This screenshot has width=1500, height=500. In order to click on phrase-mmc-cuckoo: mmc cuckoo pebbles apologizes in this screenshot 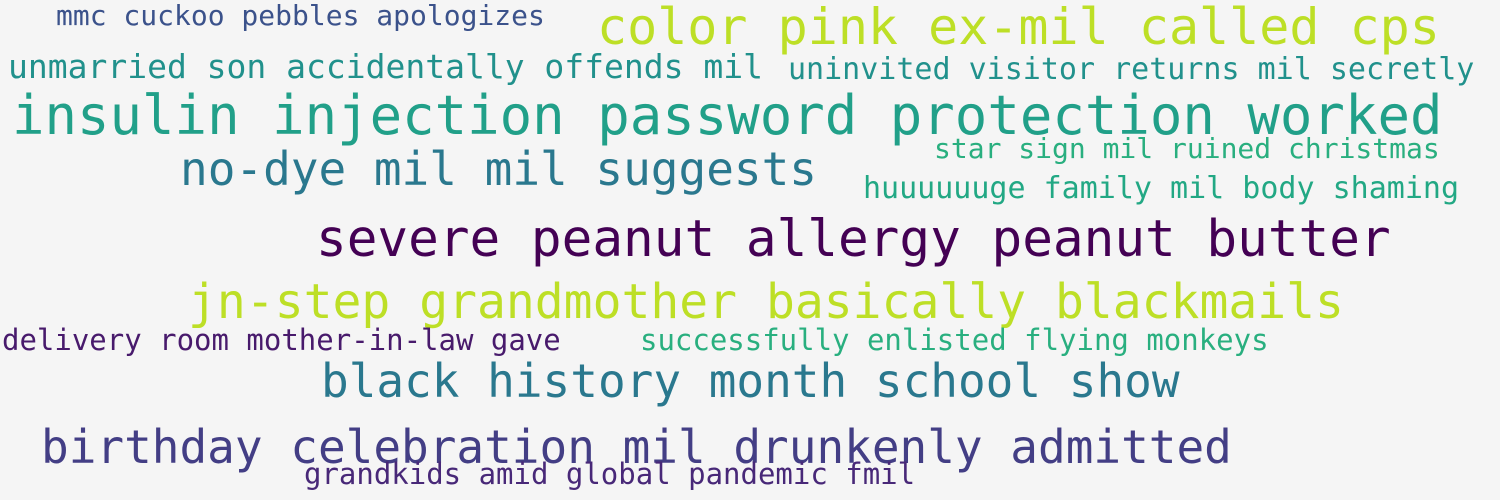, I will do `click(300, 16)`.